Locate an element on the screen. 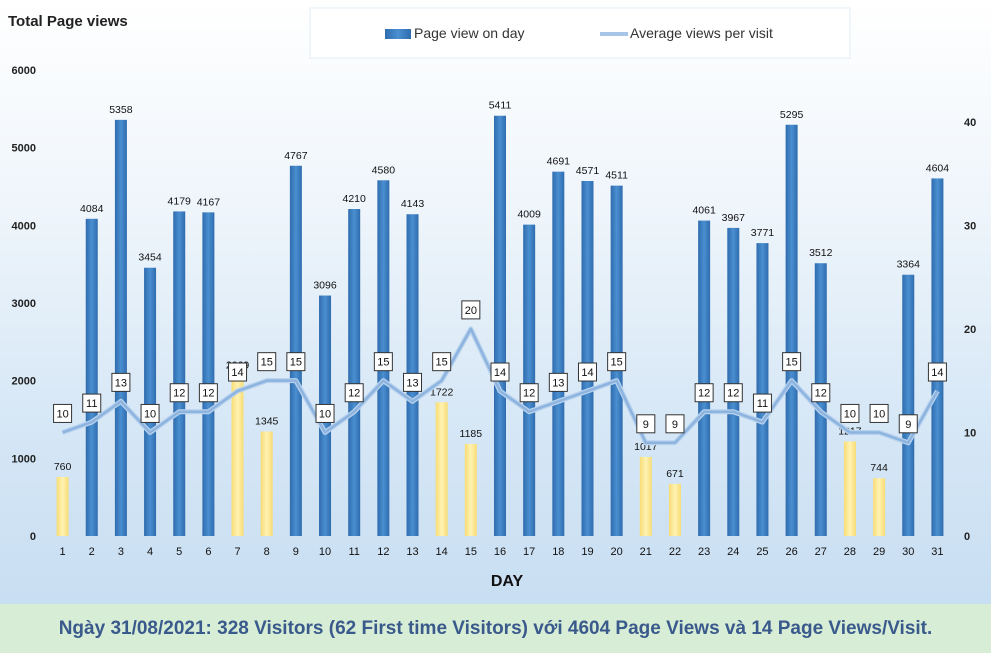 This screenshot has height=653, width=991. y-tick-label: 3000 is located at coordinates (24, 304).